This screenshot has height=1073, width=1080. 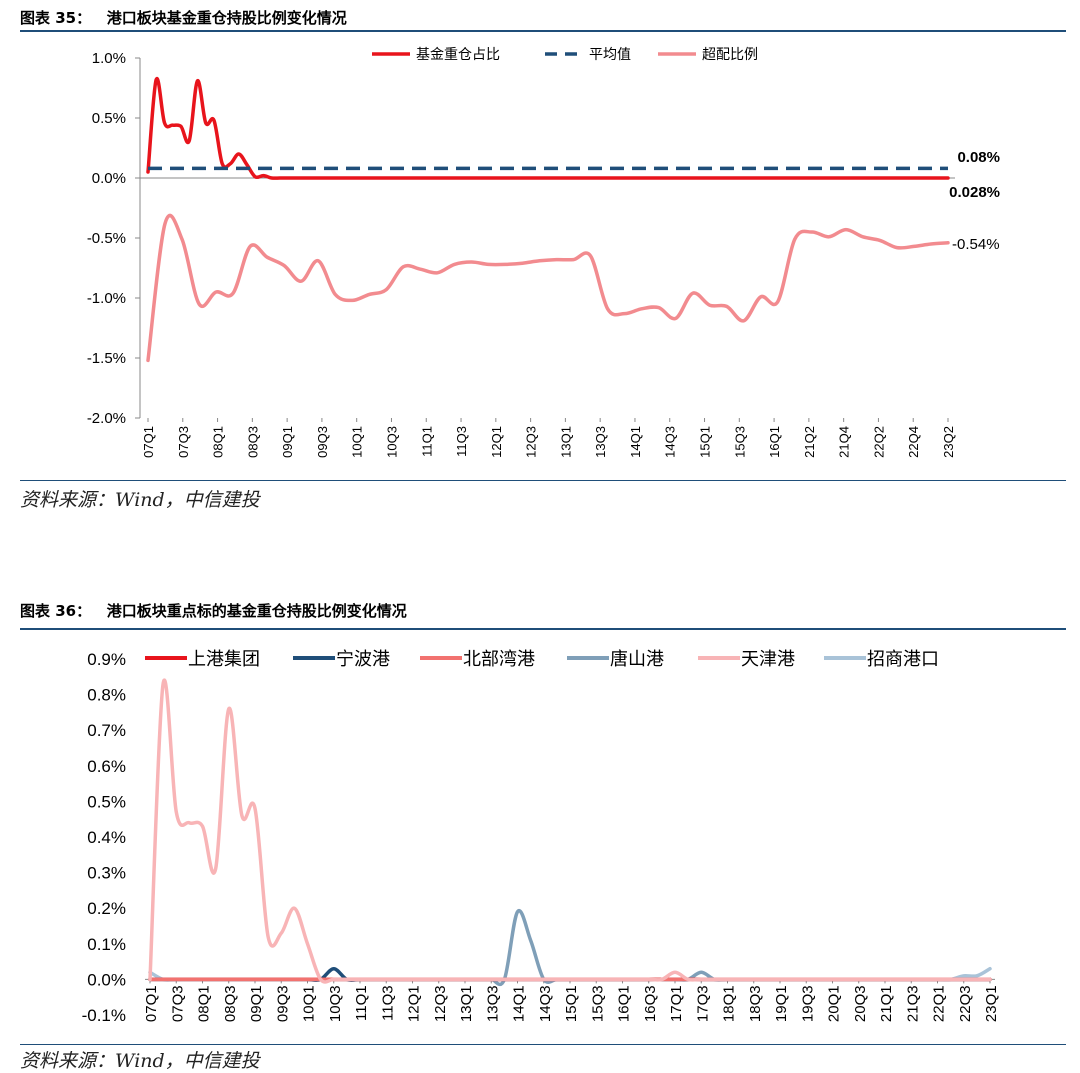 I want to click on series-line-fund-holding, so click(x=548, y=128).